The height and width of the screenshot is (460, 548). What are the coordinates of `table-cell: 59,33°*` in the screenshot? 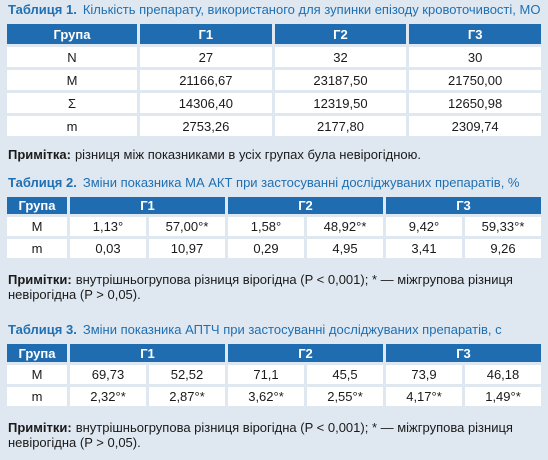 It's located at (503, 226).